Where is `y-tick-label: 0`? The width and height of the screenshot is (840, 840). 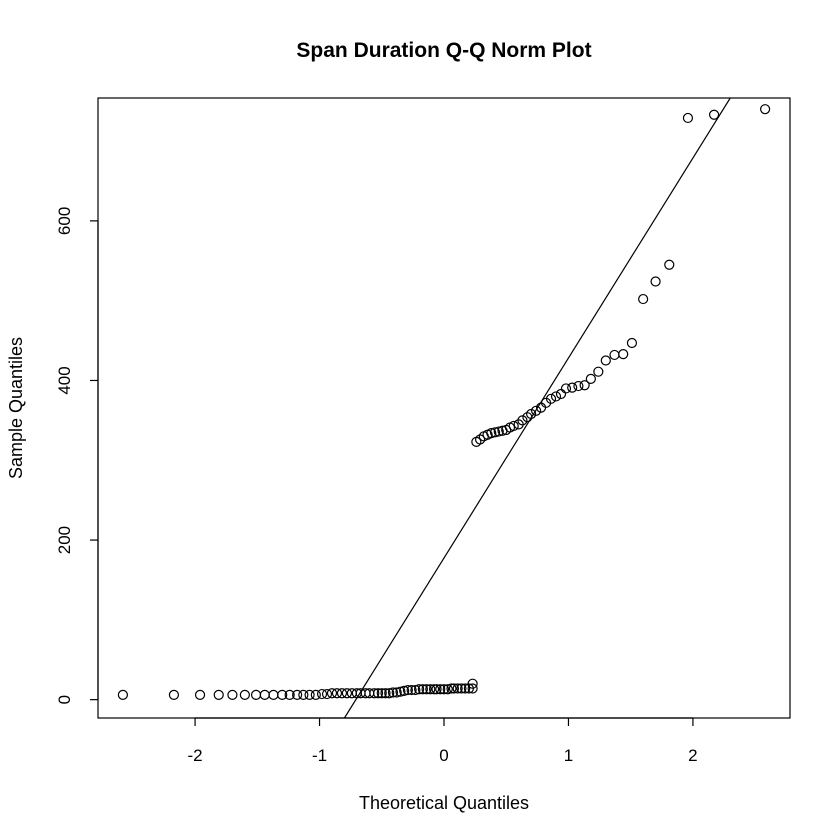 y-tick-label: 0 is located at coordinates (64, 699).